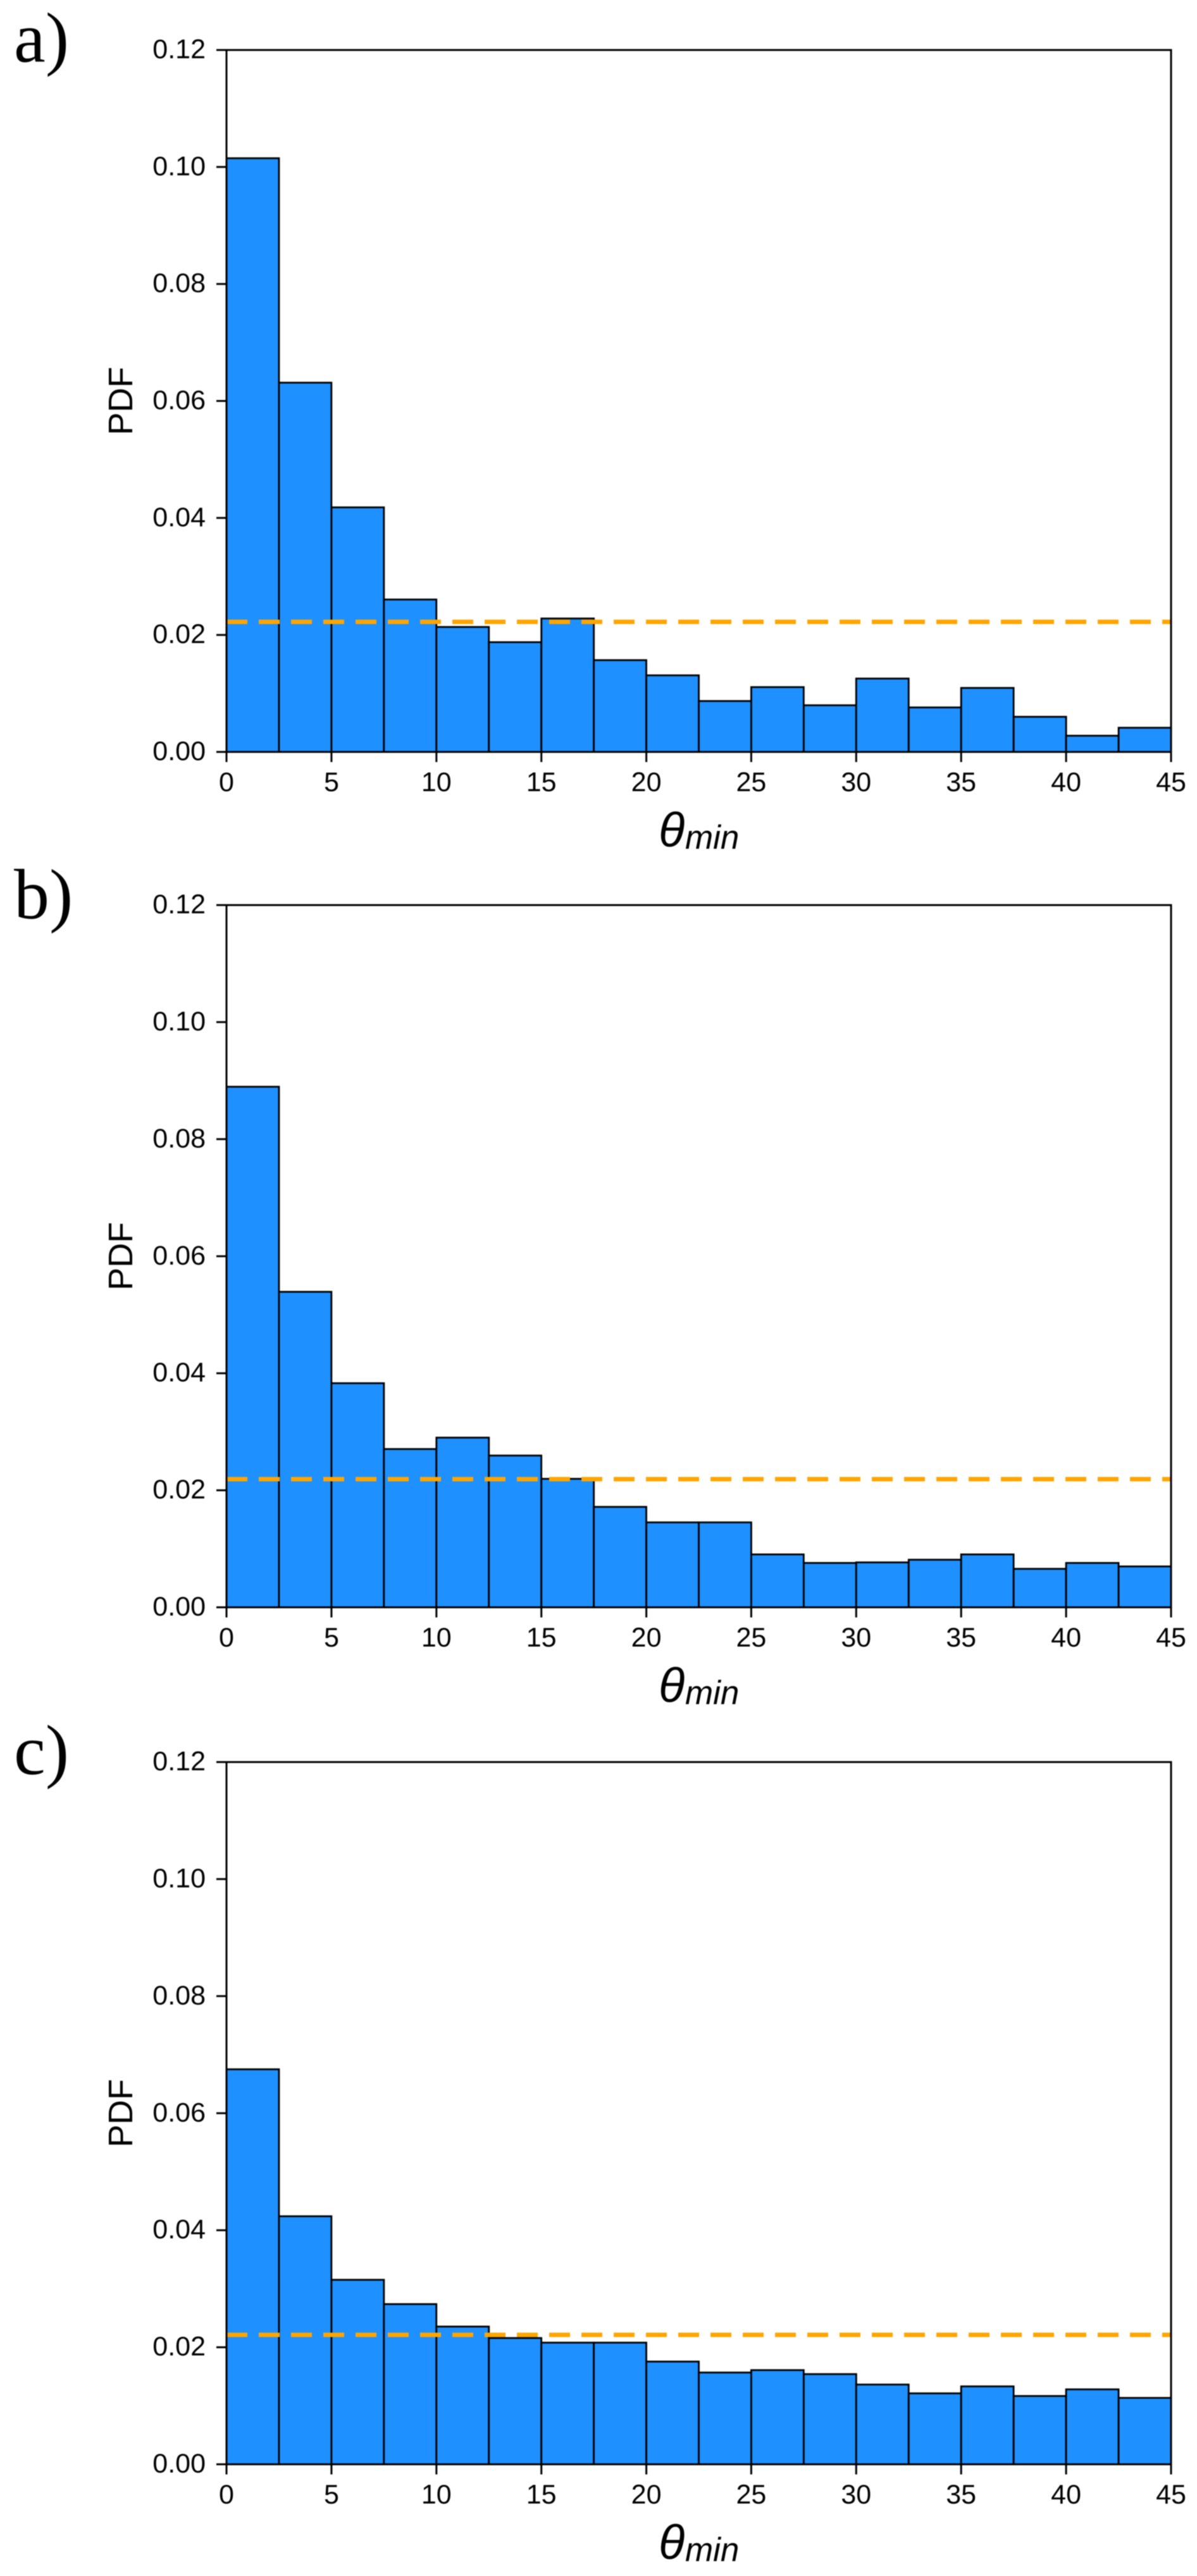 This screenshot has width=1197, height=2576. Describe the element at coordinates (41, 39) in the screenshot. I see `svg-text: a)` at that location.